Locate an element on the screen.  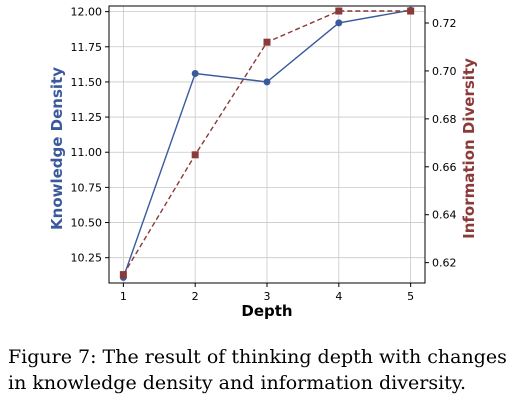
right-axis-label: Information Diversity is located at coordinates (469, 148).